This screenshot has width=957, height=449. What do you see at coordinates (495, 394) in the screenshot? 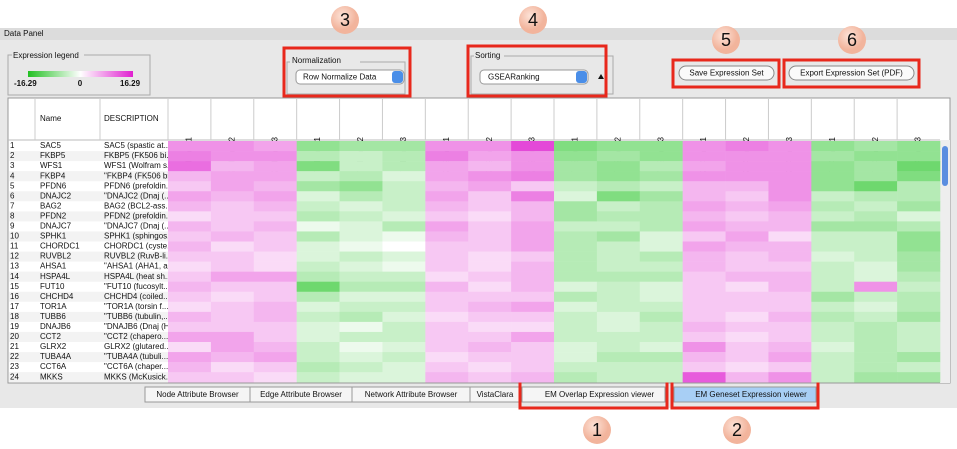
I see `tab-label: VistaClara` at bounding box center [495, 394].